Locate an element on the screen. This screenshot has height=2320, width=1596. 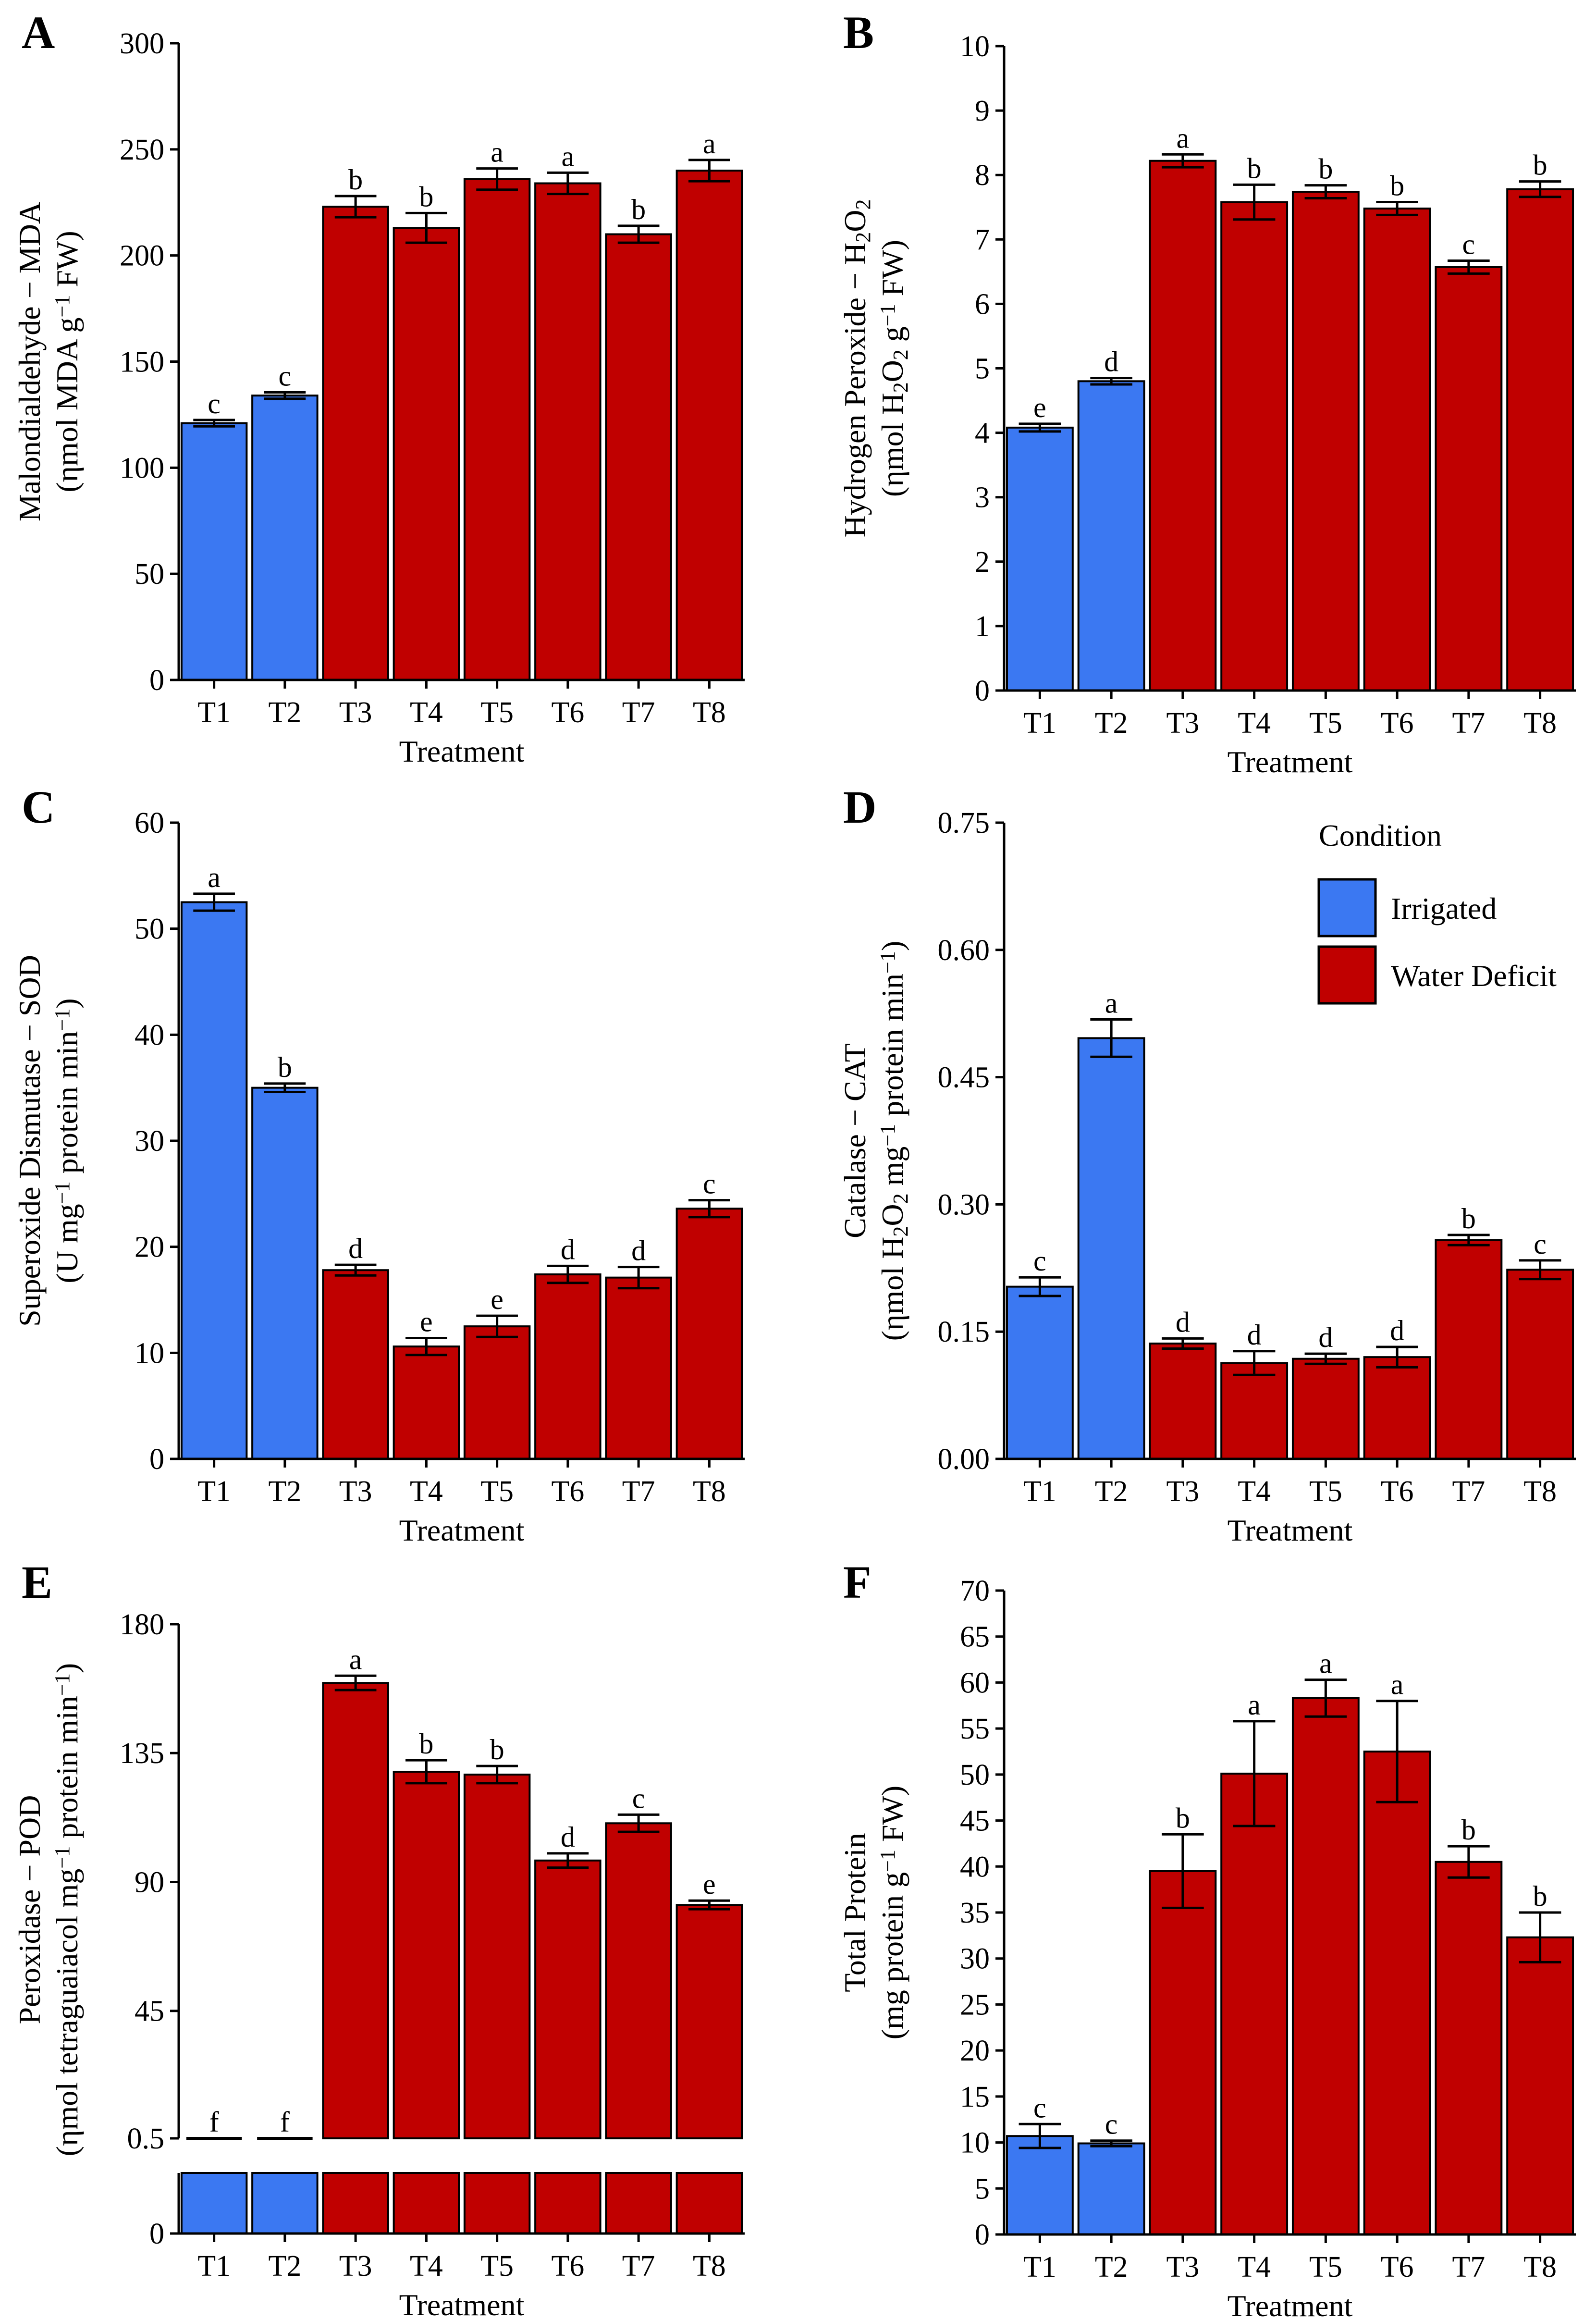
sig-letter-t7: b is located at coordinates (1468, 1830).